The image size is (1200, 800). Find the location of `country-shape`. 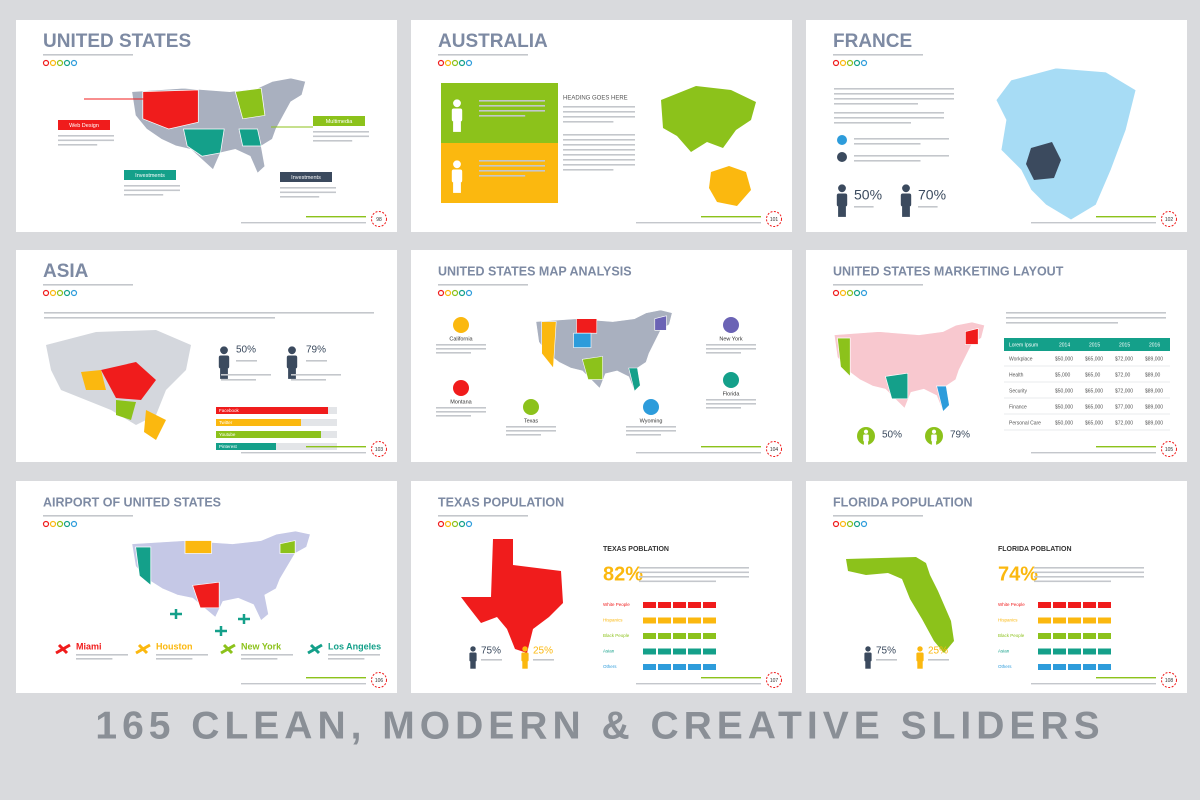

country-shape is located at coordinates (221, 576).